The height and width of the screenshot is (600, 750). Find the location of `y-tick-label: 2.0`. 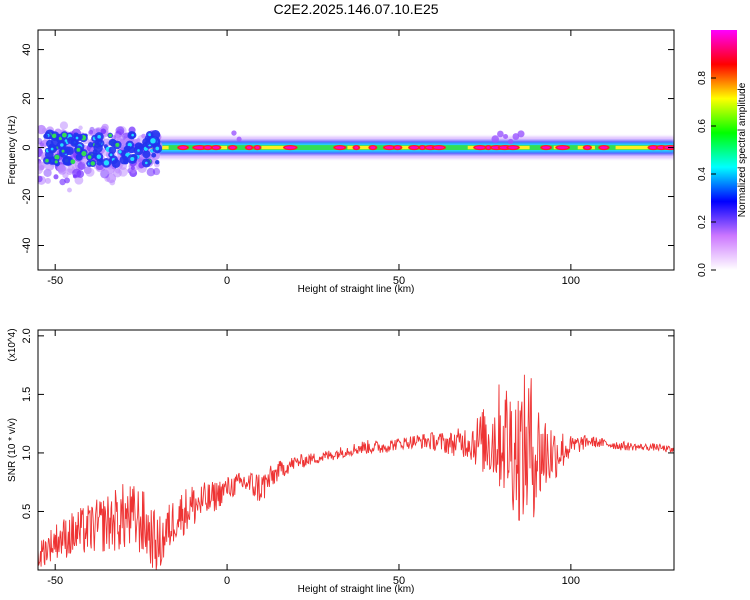

y-tick-label: 2.0 is located at coordinates (27, 335).